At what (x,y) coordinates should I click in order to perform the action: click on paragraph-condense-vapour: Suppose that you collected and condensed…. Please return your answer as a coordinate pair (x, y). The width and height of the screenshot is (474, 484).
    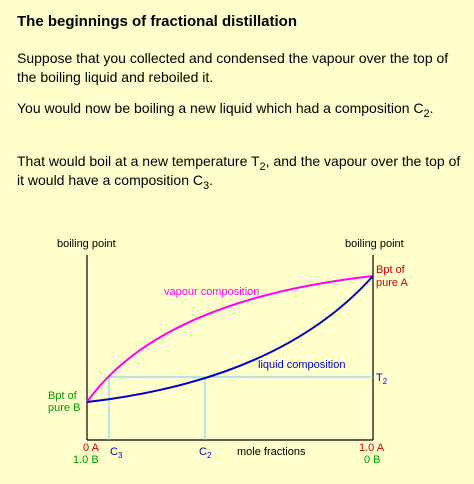
    Looking at the image, I should click on (233, 67).